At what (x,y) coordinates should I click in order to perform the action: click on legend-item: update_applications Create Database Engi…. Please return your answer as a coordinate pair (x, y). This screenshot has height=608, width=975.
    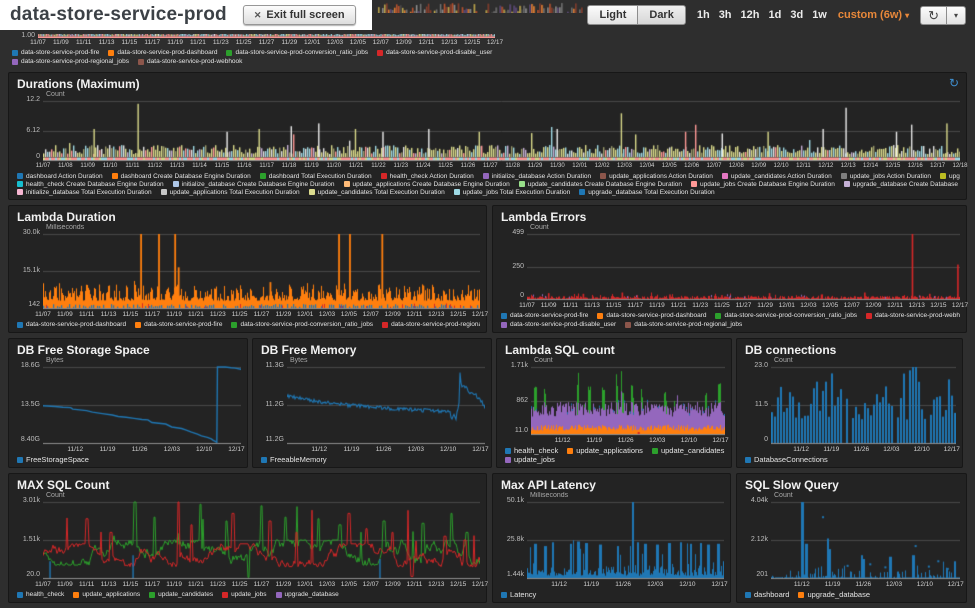
    Looking at the image, I should click on (426, 184).